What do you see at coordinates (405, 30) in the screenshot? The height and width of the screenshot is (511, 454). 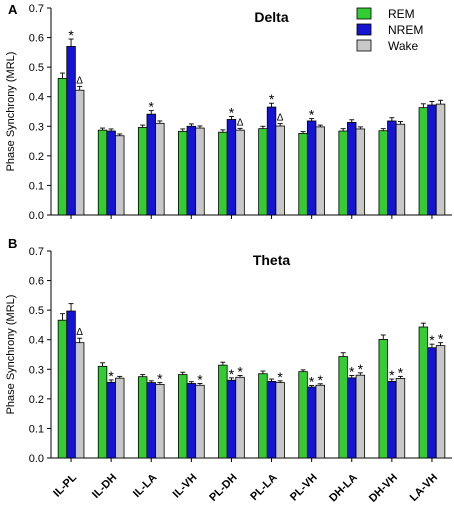 I see `legend-label-nrem: NREM` at bounding box center [405, 30].